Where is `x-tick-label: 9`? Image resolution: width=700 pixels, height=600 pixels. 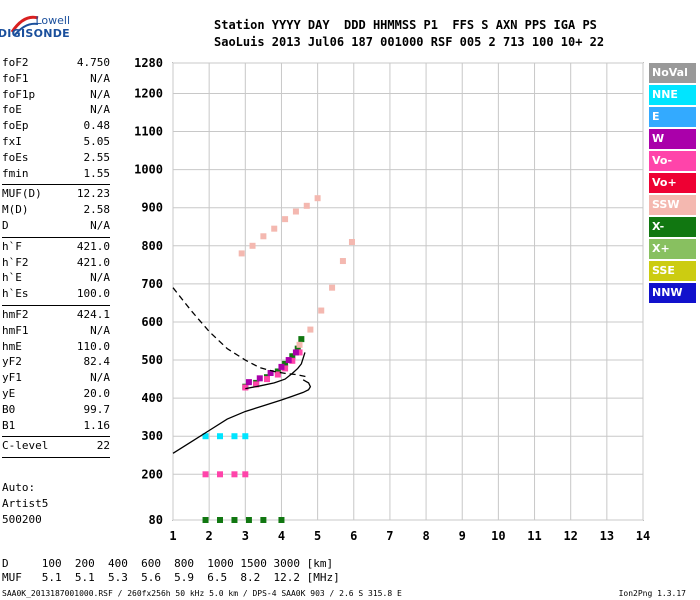
x-tick-label: 9 is located at coordinates (462, 536).